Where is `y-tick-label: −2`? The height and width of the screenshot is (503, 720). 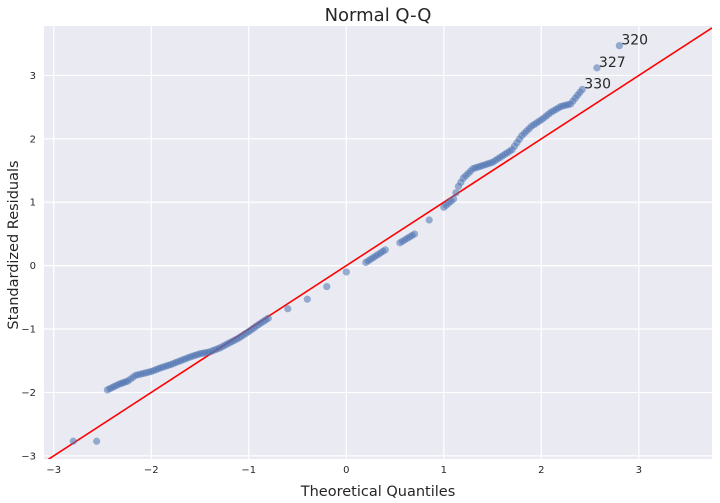 y-tick-label: −2 is located at coordinates (28, 393).